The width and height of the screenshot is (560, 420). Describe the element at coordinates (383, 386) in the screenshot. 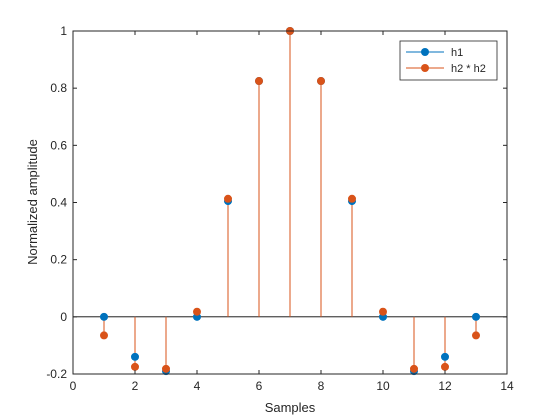

I see `x-tick-label: 10` at that location.